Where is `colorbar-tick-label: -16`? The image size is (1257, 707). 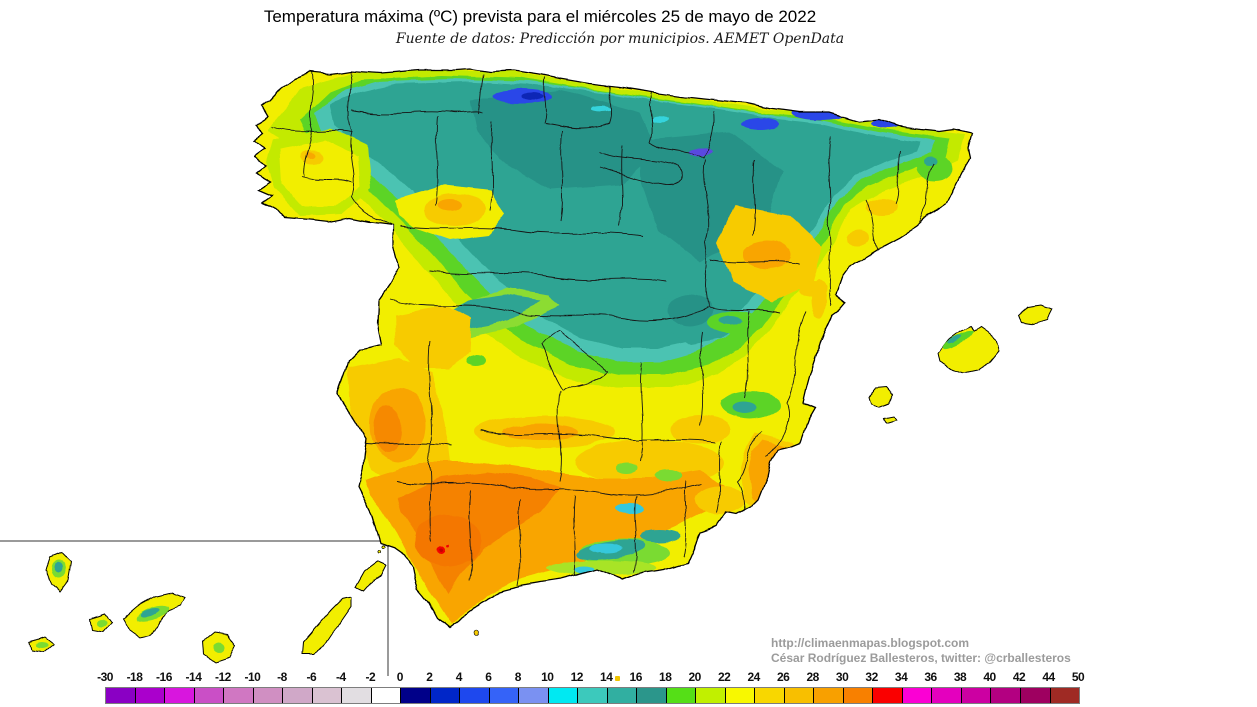 colorbar-tick-label: -16 is located at coordinates (164, 677).